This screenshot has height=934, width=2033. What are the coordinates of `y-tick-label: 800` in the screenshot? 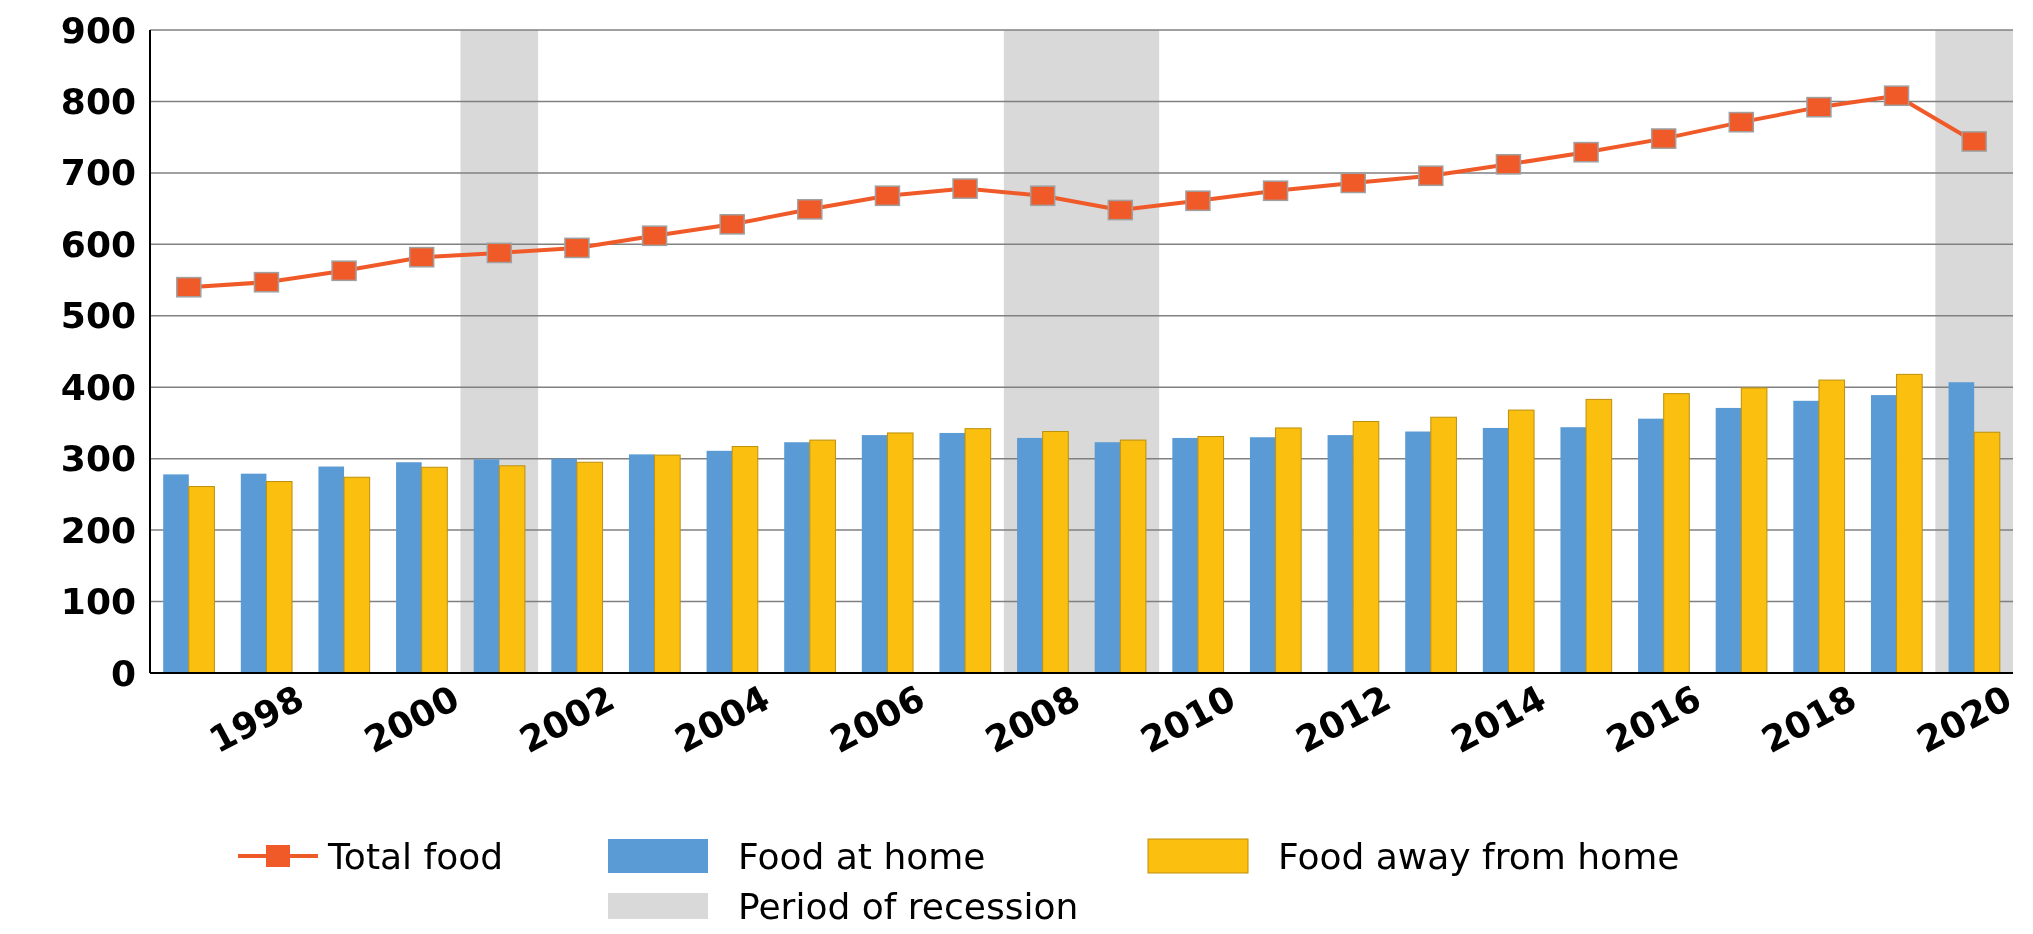 It's located at (98, 102).